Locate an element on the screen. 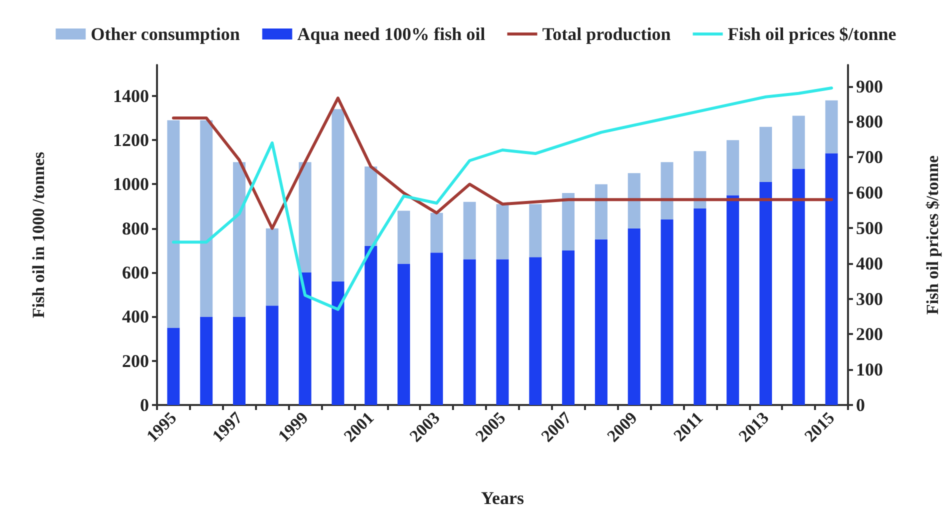 The image size is (952, 518). y2-tick-label: 300 is located at coordinates (869, 298).